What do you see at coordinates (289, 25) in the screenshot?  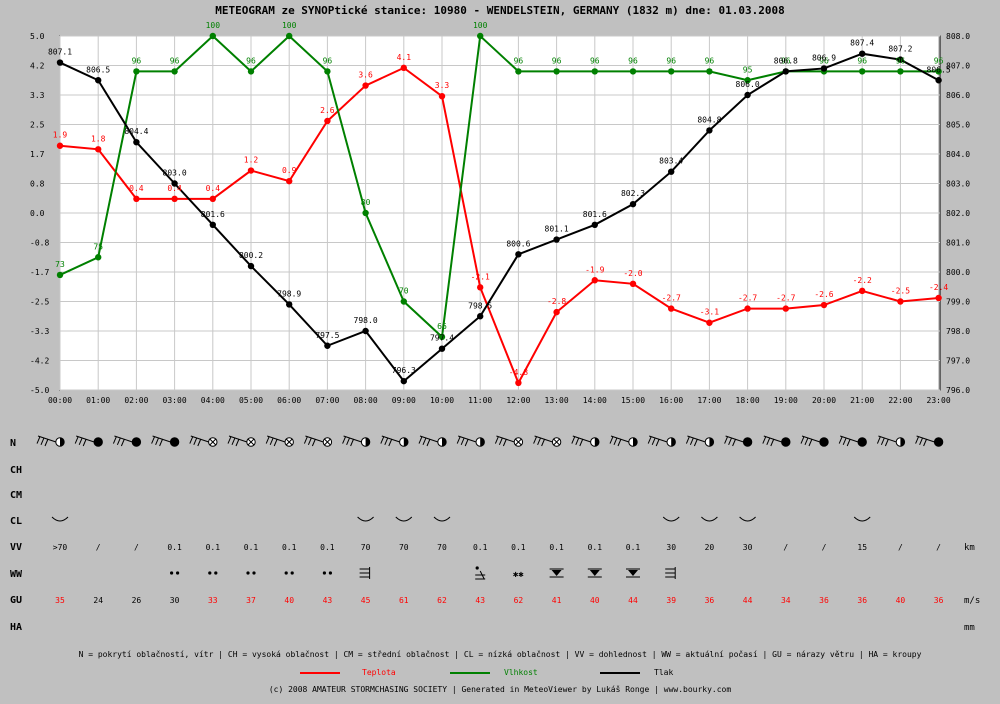 I see `humidity-data-label: 100` at bounding box center [289, 25].